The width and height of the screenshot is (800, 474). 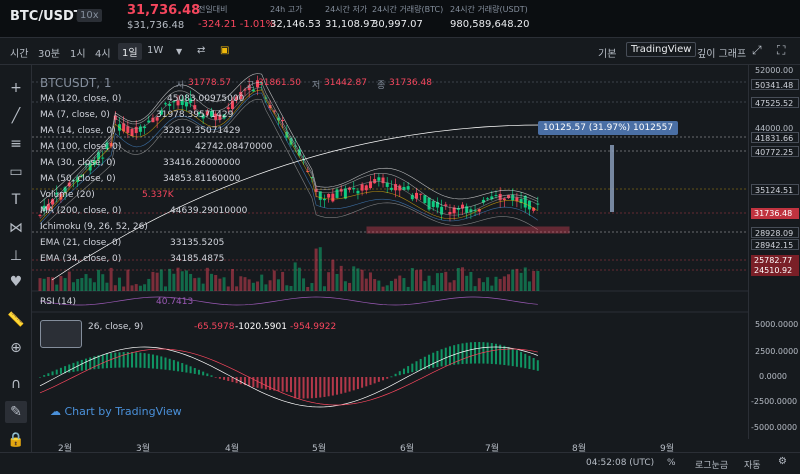 What do you see at coordinates (206, 99) in the screenshot?
I see `indicator-value: 45083.00975000` at bounding box center [206, 99].